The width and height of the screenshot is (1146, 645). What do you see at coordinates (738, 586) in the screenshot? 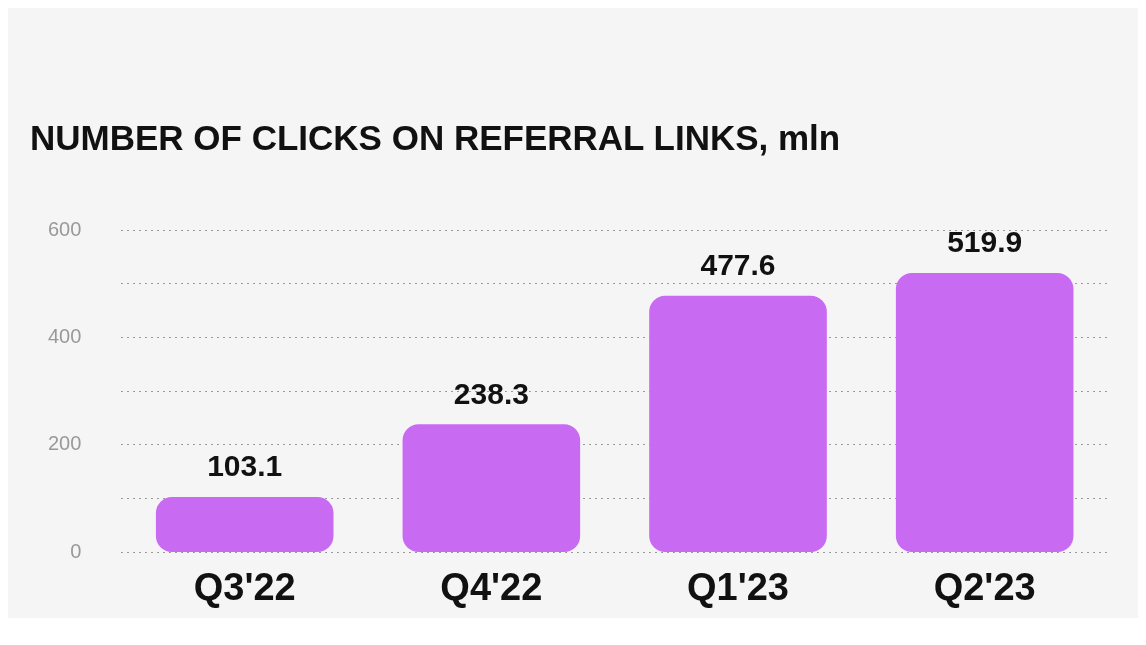
I see `x-tick-label: Q1'23` at bounding box center [738, 586].